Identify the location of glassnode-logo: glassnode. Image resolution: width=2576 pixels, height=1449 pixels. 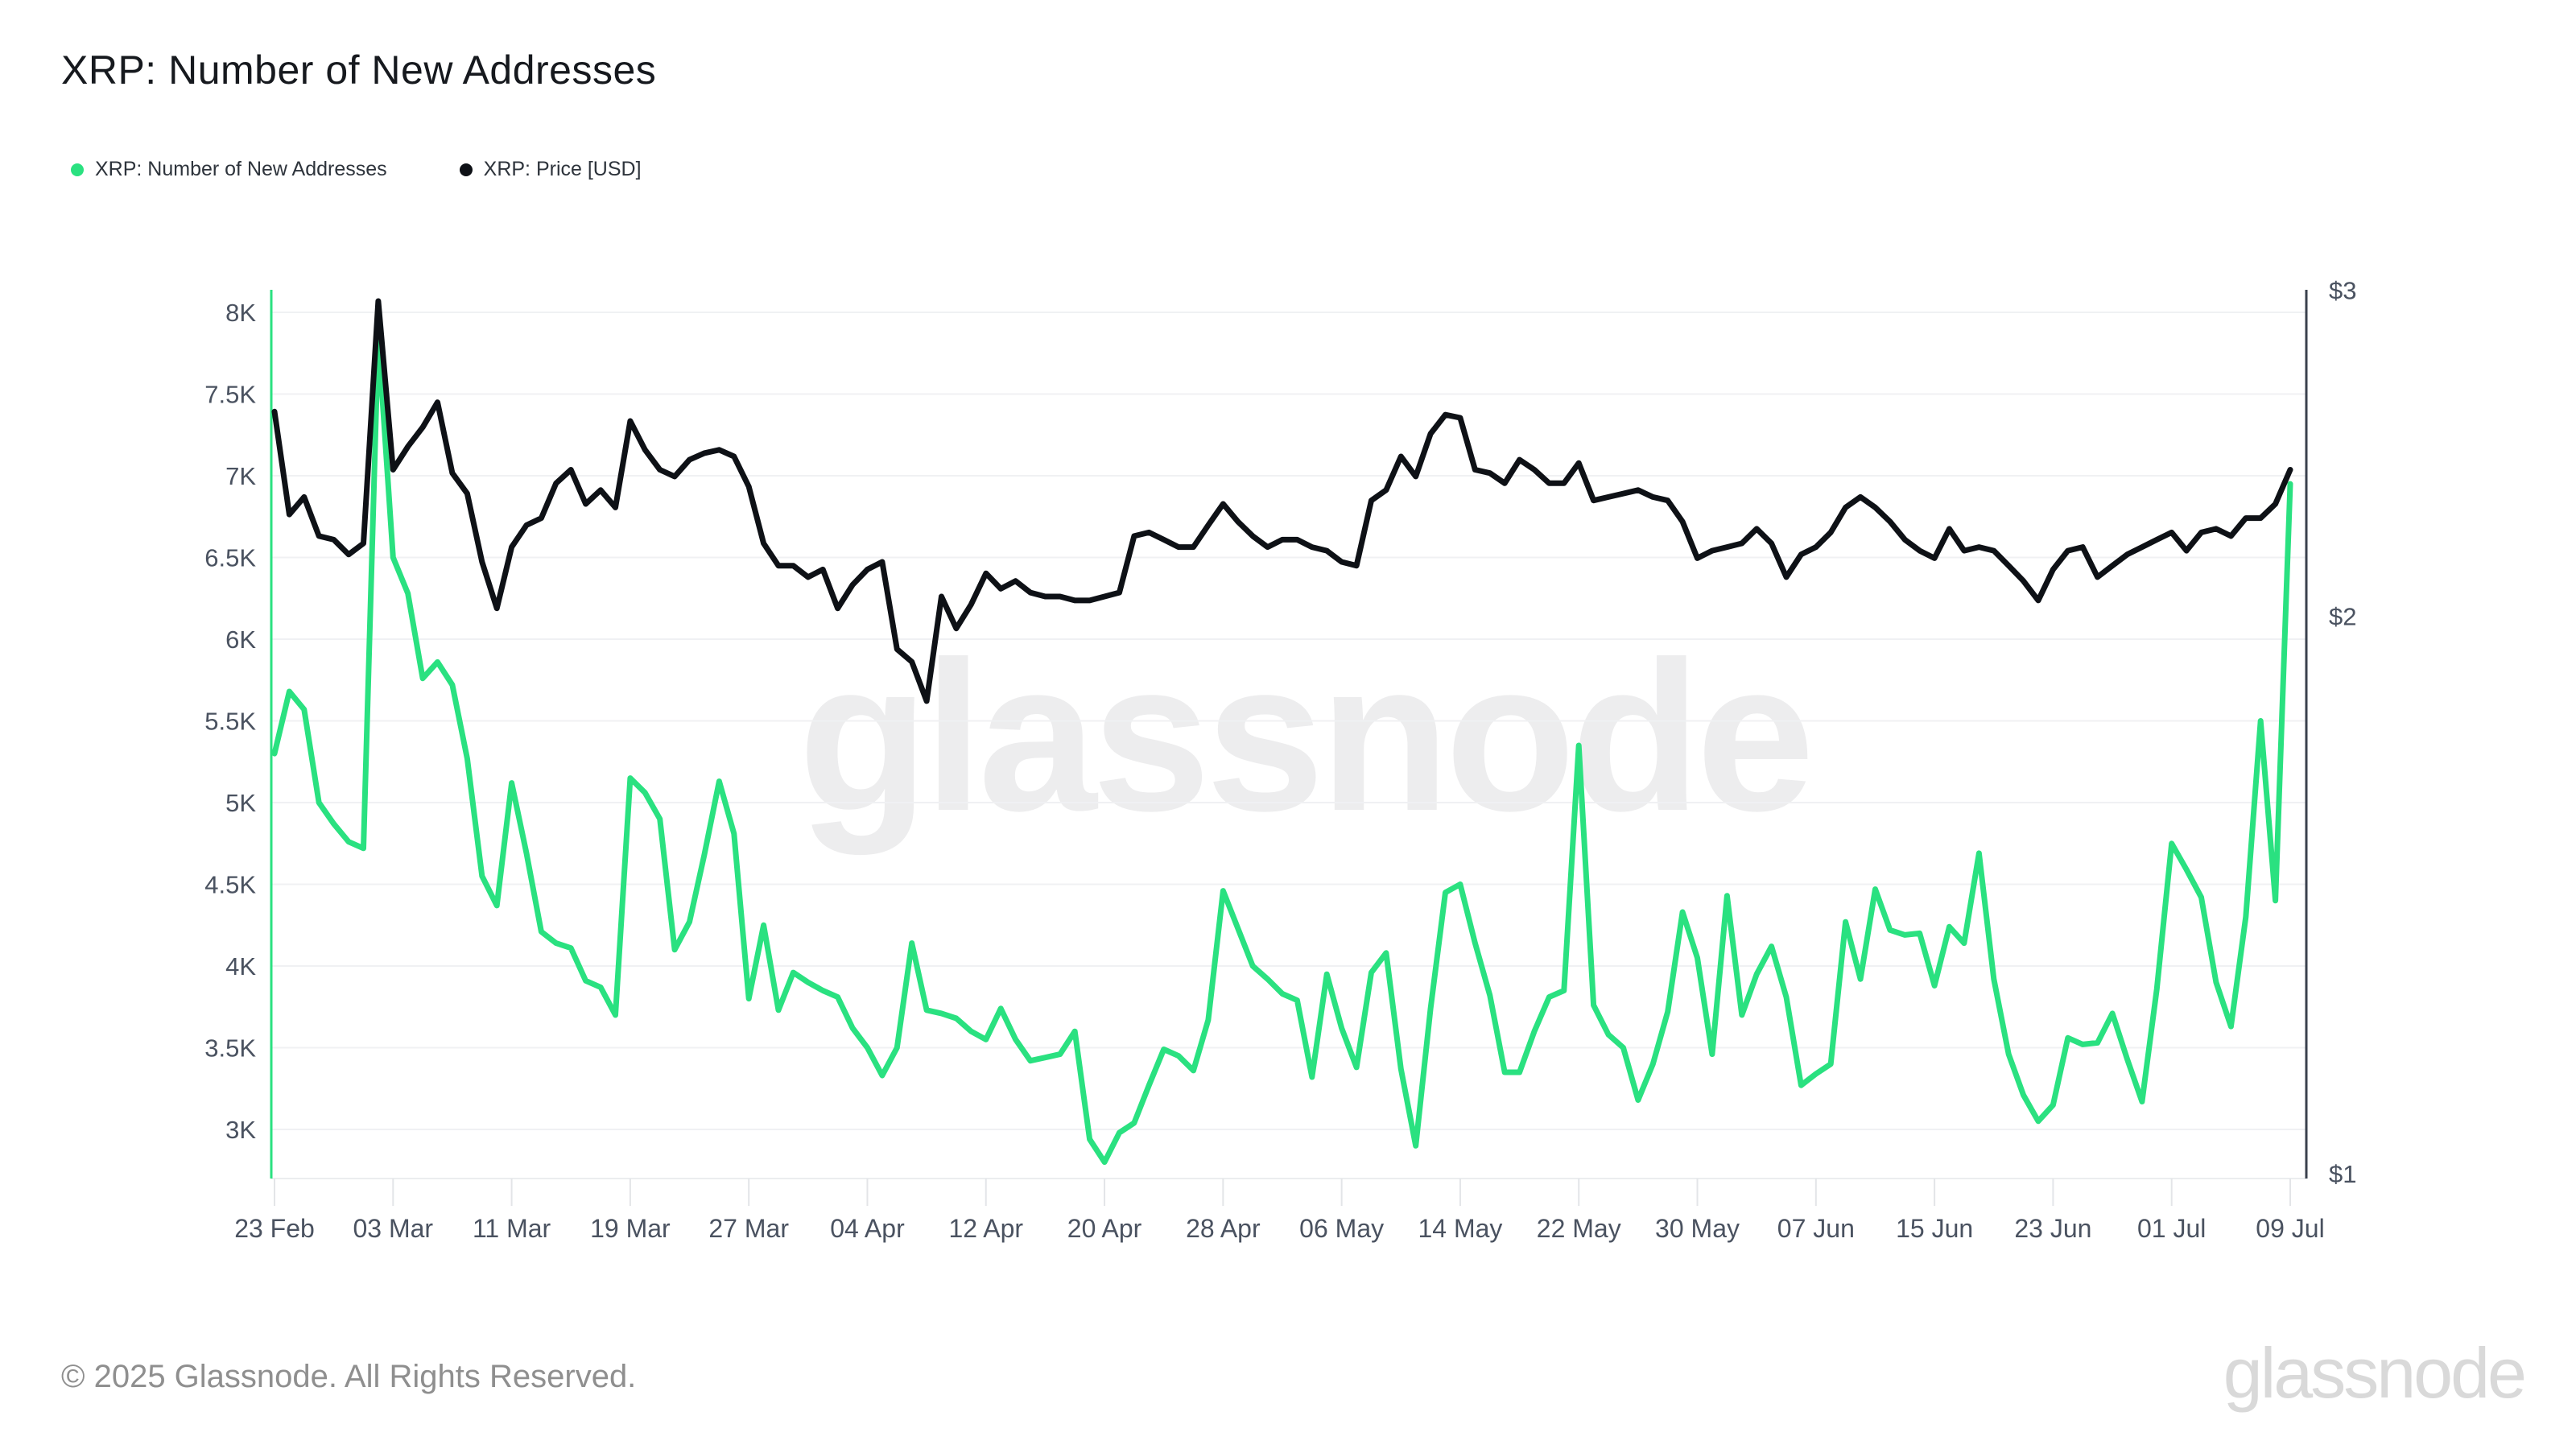
(2375, 1373).